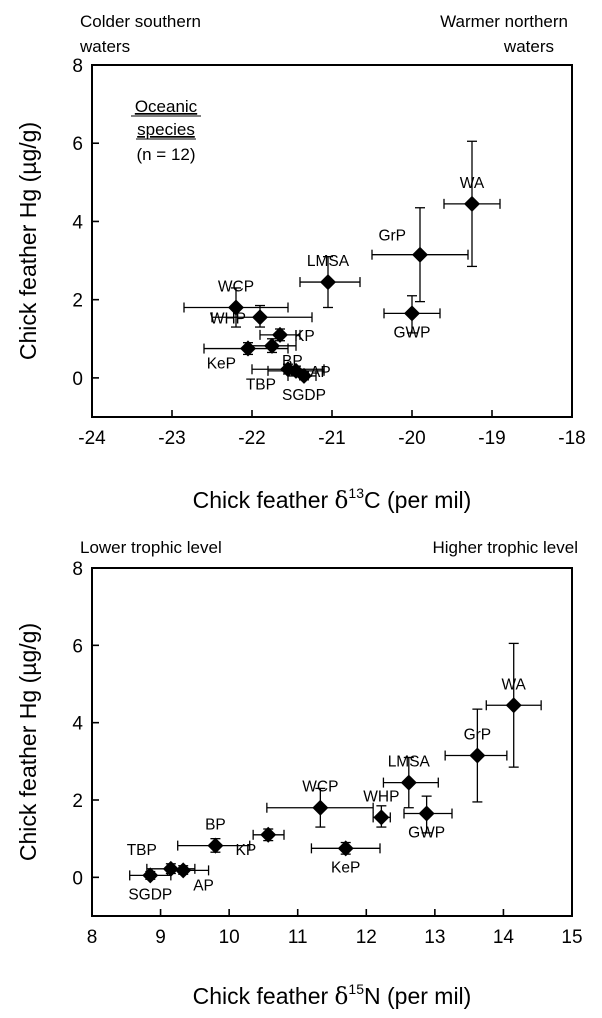  Describe the element at coordinates (104, 46) in the screenshot. I see `top-corner-left-line2: waters` at that location.